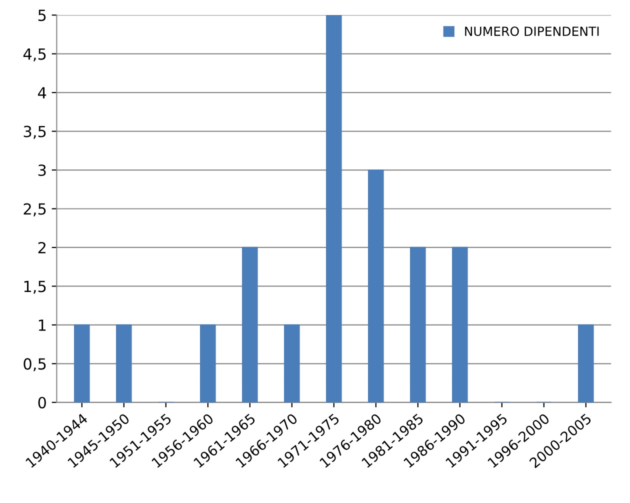  What do you see at coordinates (35, 209) in the screenshot?
I see `y-tick-label: 2,5` at bounding box center [35, 209].